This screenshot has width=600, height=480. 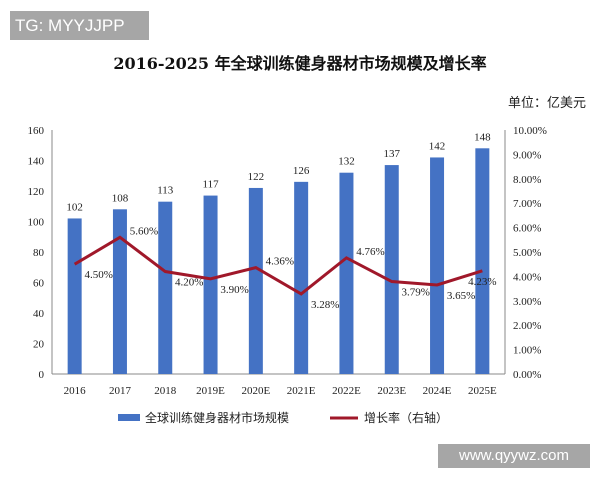 What do you see at coordinates (437, 391) in the screenshot?
I see `x-tick-label: 2024E` at bounding box center [437, 391].